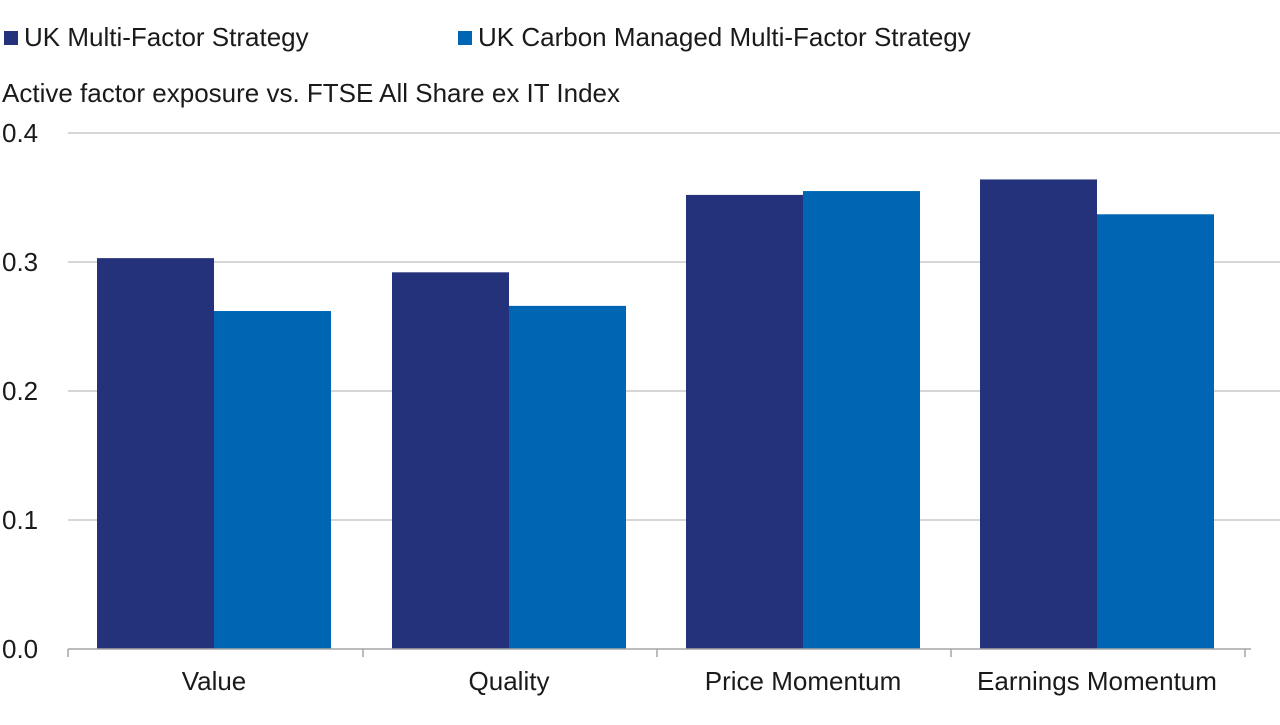 The height and width of the screenshot is (725, 1280). Describe the element at coordinates (724, 37) in the screenshot. I see `legend-label-series-2: UK Carbon Managed Multi-Factor Strategy` at that location.